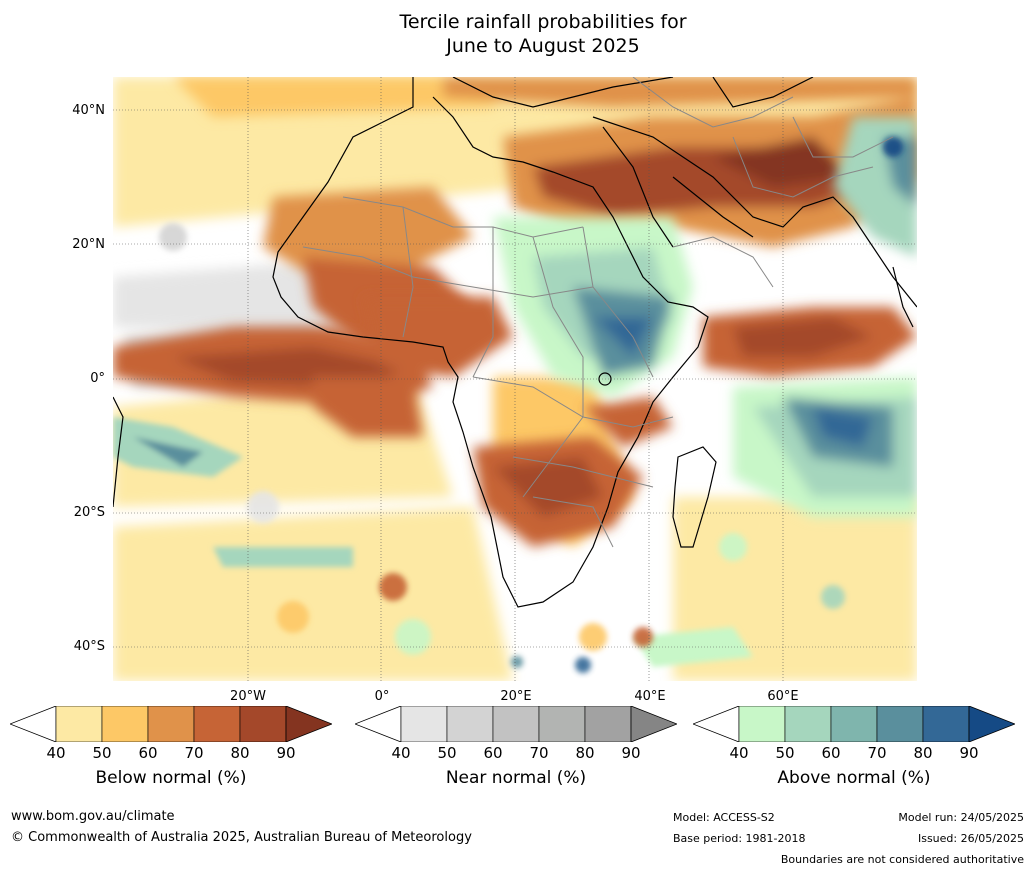 The height and width of the screenshot is (873, 1035). Describe the element at coordinates (93, 816) in the screenshot. I see `website-link: www.bom.gov.au/climate` at that location.